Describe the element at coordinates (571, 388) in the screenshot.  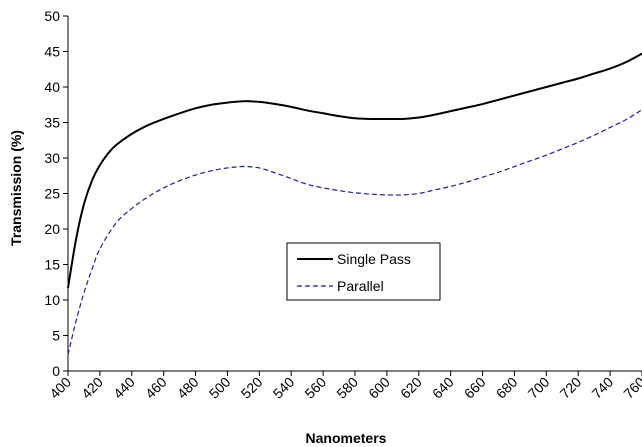
I see `x-tick-label: 720` at that location.